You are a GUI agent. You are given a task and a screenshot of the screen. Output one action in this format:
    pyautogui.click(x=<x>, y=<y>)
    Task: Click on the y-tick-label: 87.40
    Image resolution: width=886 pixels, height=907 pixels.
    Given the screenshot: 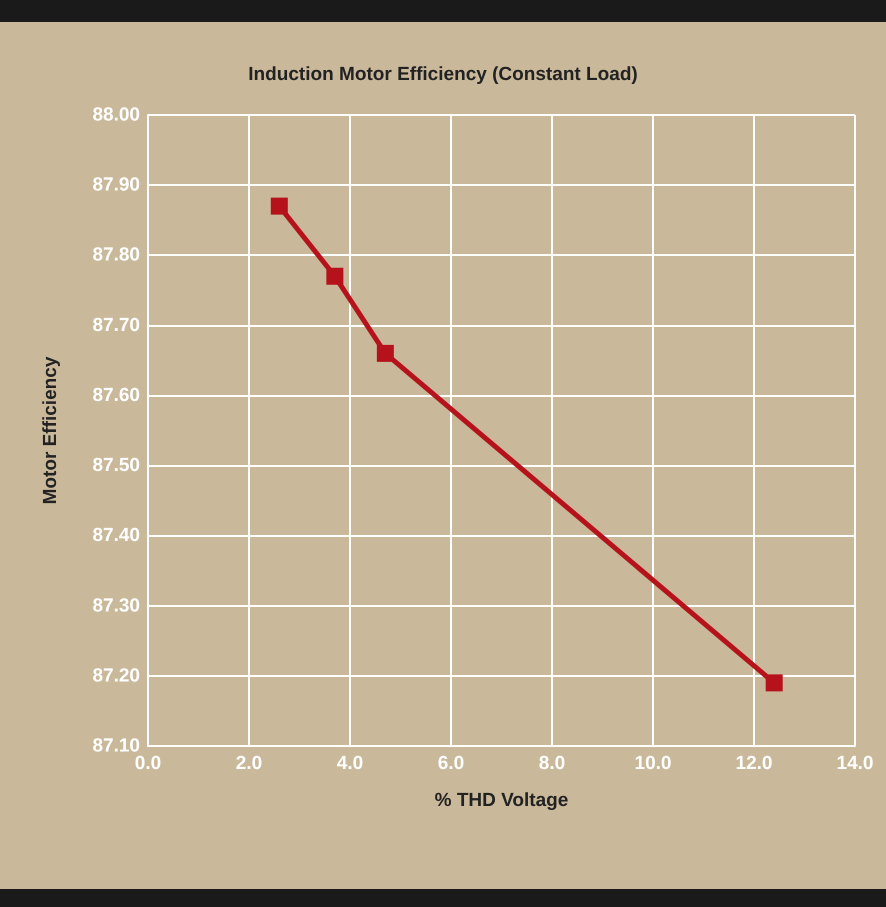 What is the action you would take?
    pyautogui.click(x=116, y=535)
    